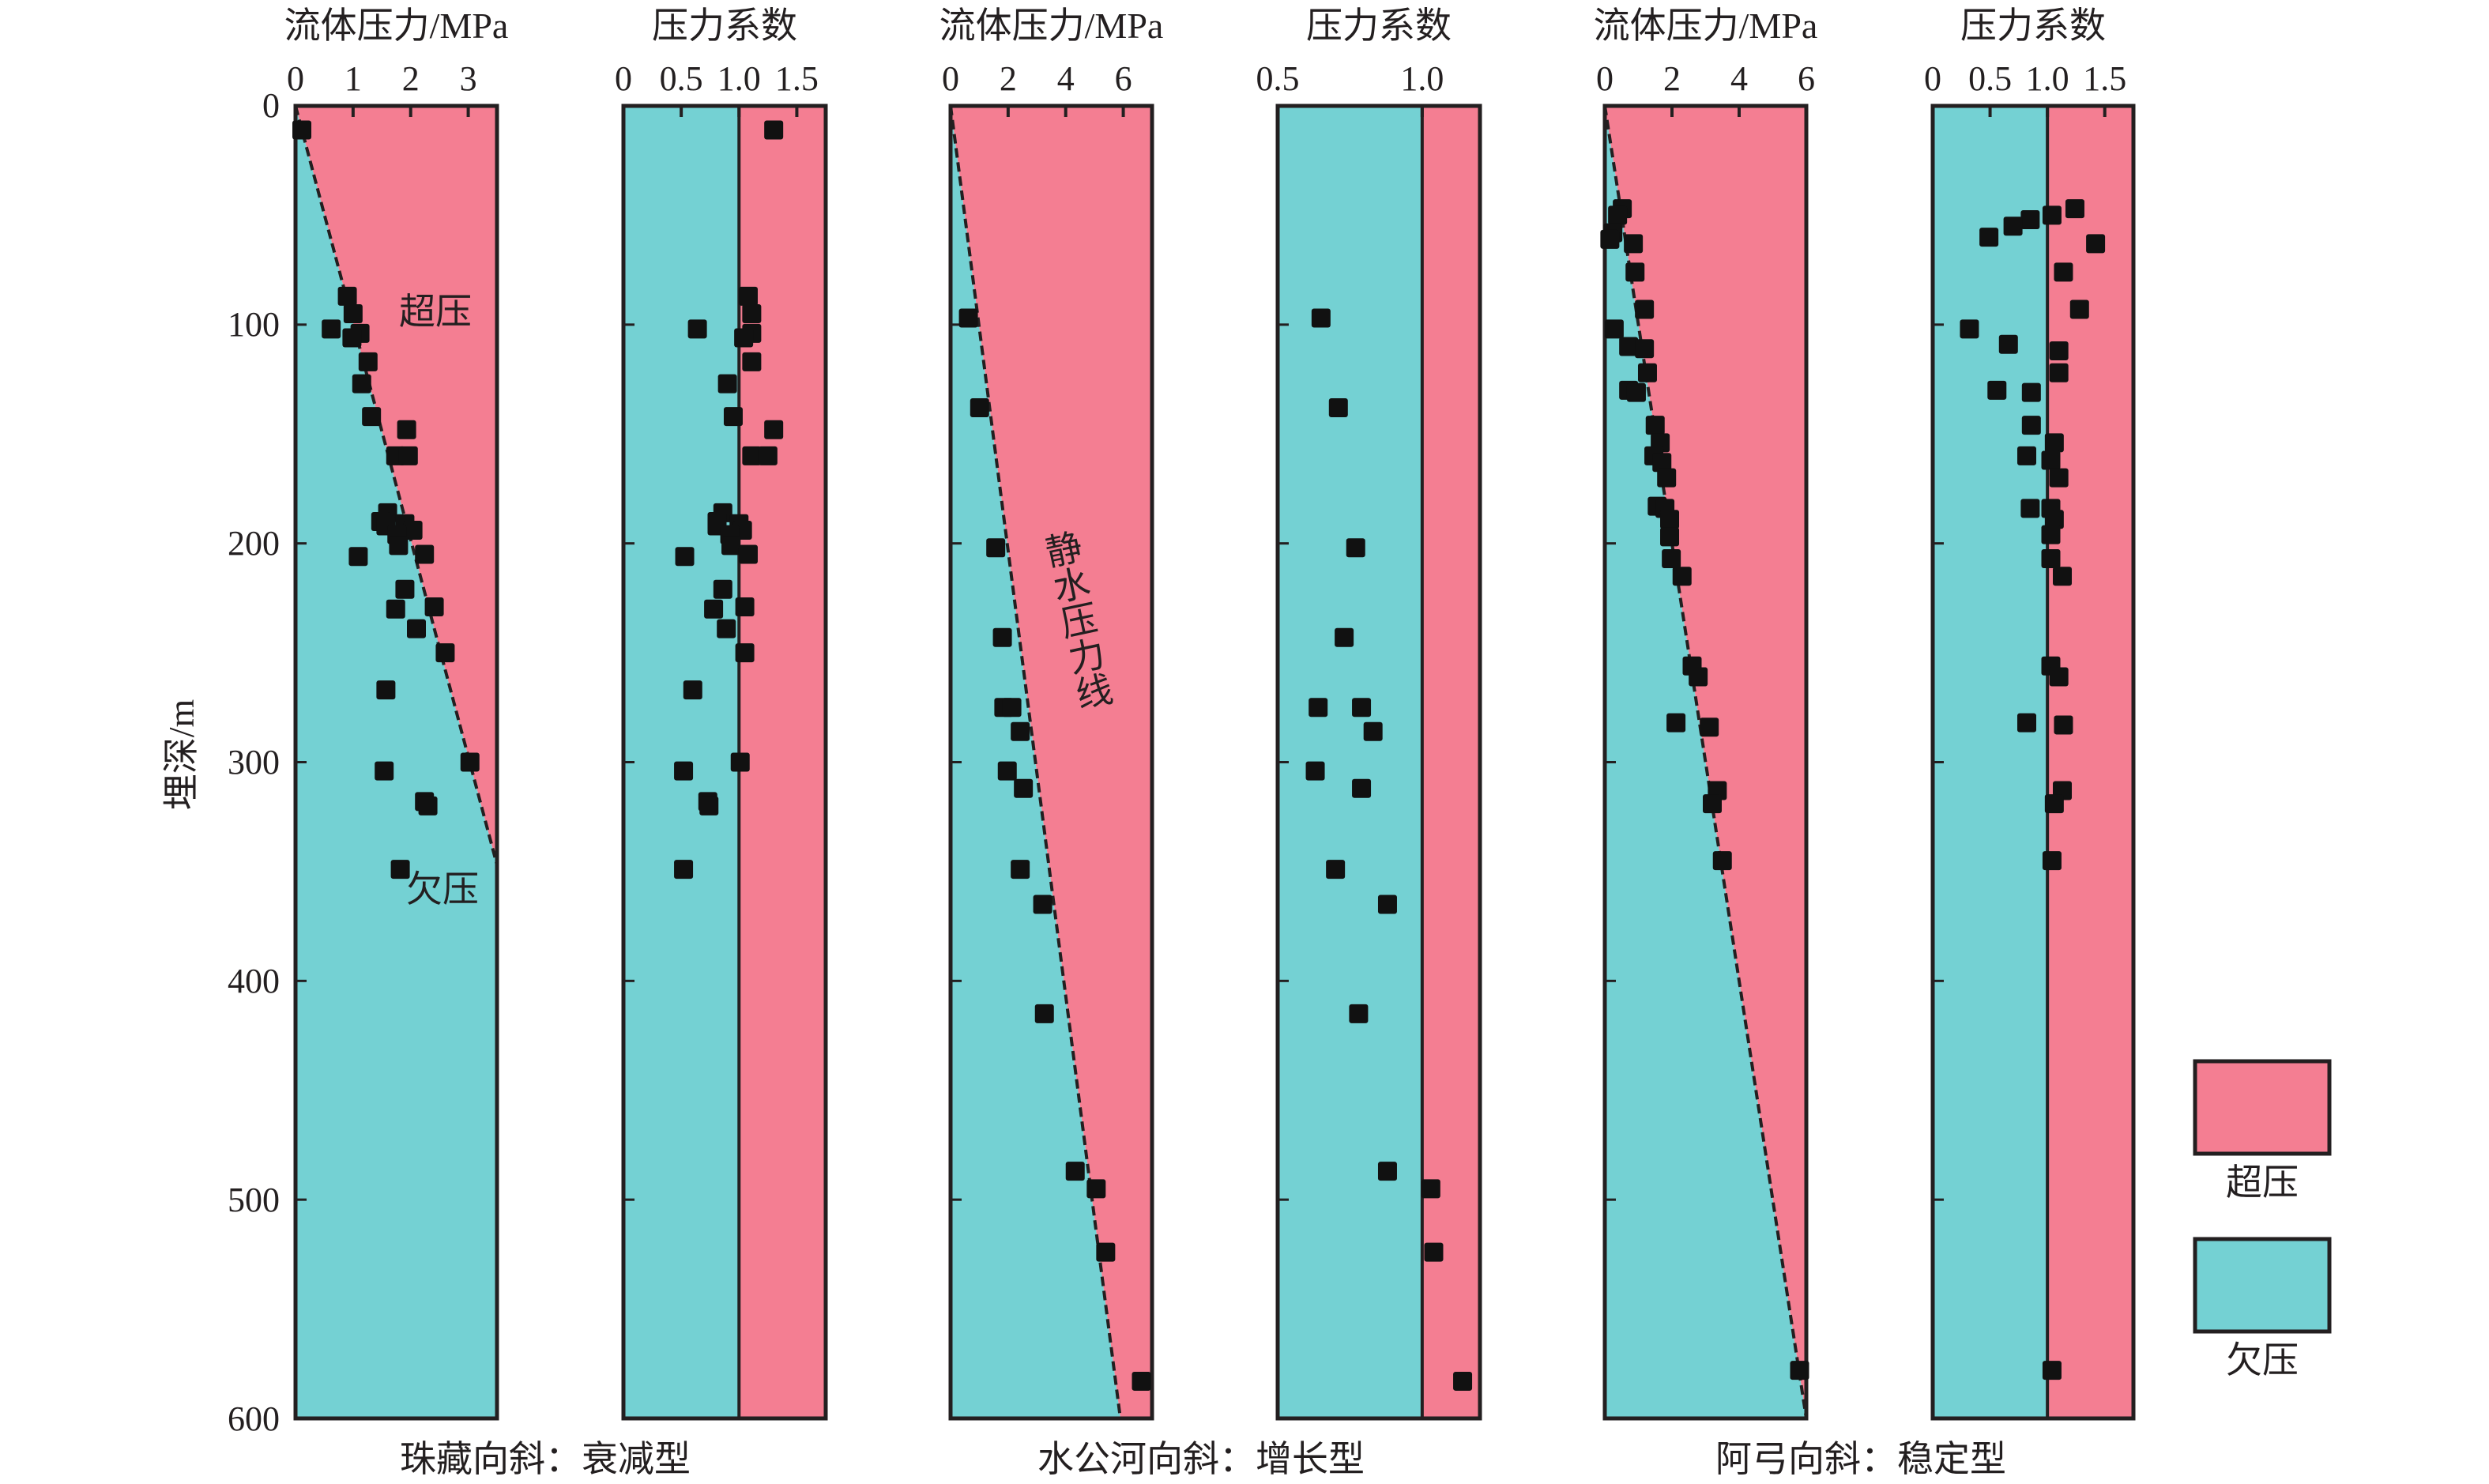 The width and height of the screenshot is (2489, 1484). Describe the element at coordinates (1379, 26) in the screenshot. I see `panel-axis-title: 压力系数` at that location.